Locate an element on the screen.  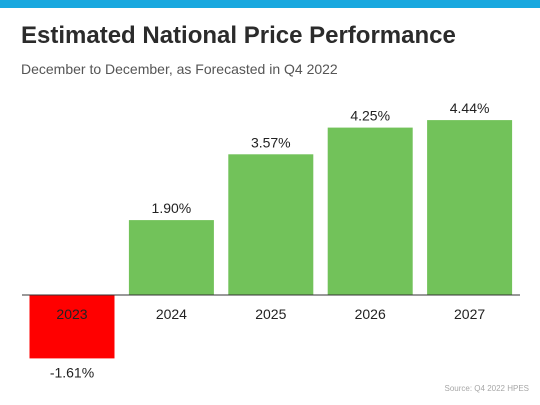
bar-2026 is located at coordinates (370, 211).